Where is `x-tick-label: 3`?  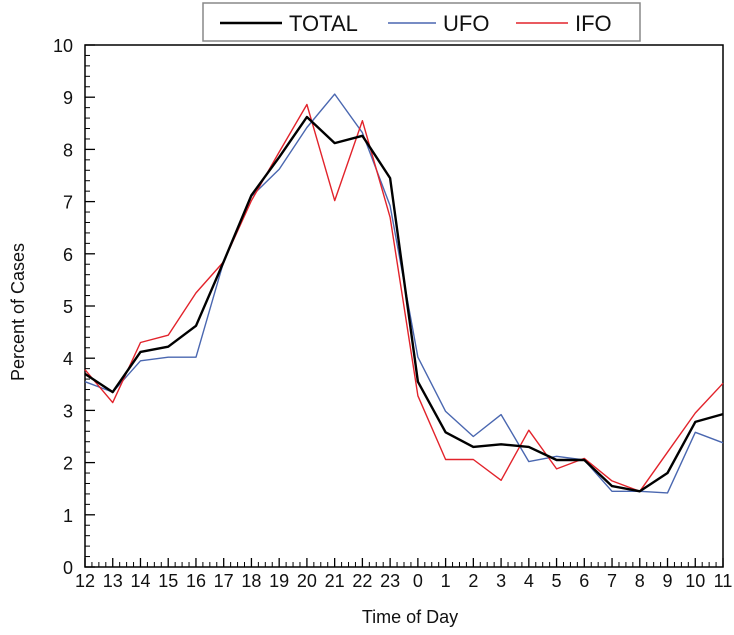 x-tick-label: 3 is located at coordinates (501, 581).